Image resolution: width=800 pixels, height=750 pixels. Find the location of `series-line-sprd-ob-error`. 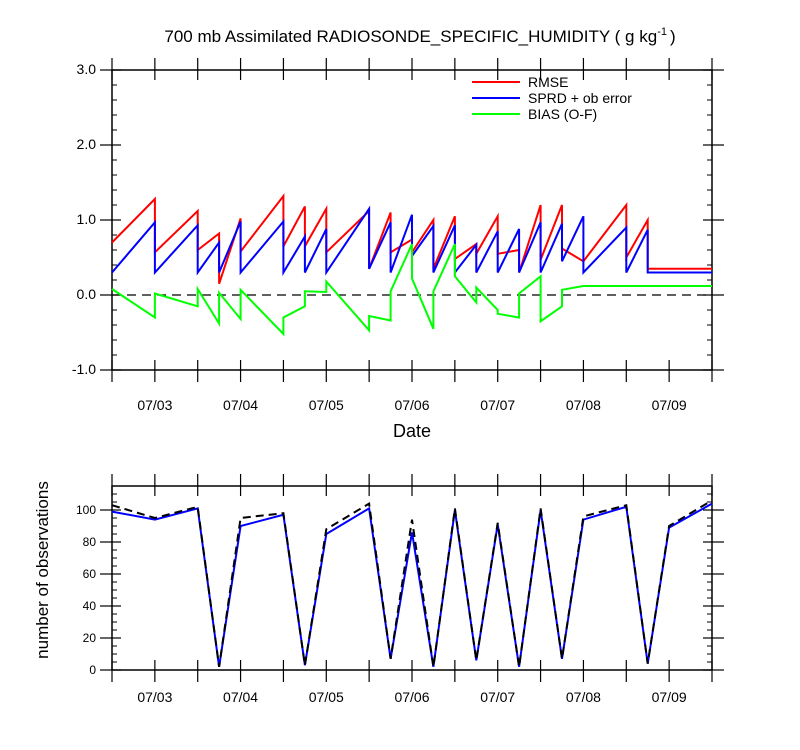

series-line-sprd-ob-error is located at coordinates (411, 241).